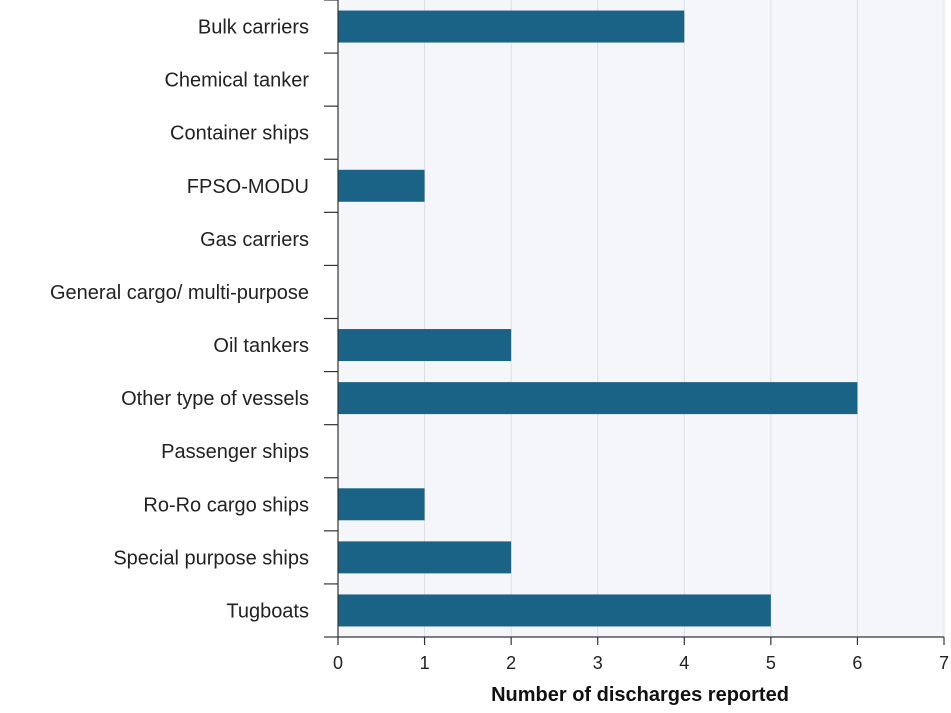 This screenshot has height=713, width=951. Describe the element at coordinates (261, 346) in the screenshot. I see `category-label: Oil tankers` at that location.